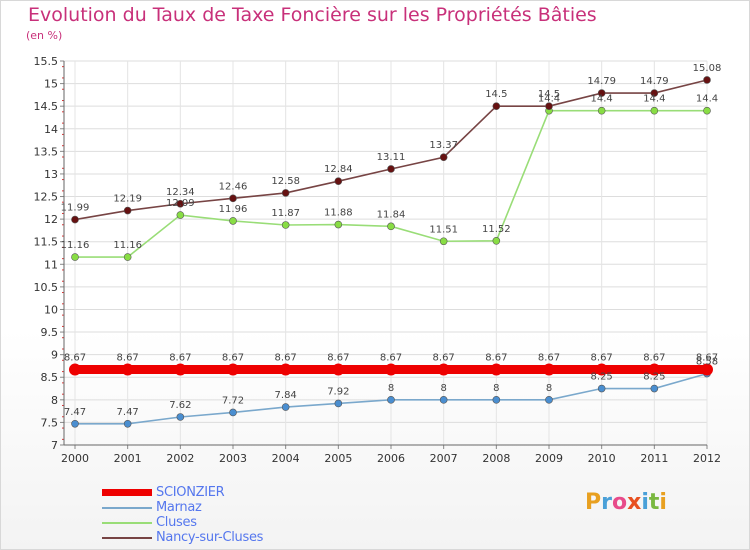 The width and height of the screenshot is (750, 550). What do you see at coordinates (619, 502) in the screenshot?
I see `logo-letter: o` at bounding box center [619, 502].